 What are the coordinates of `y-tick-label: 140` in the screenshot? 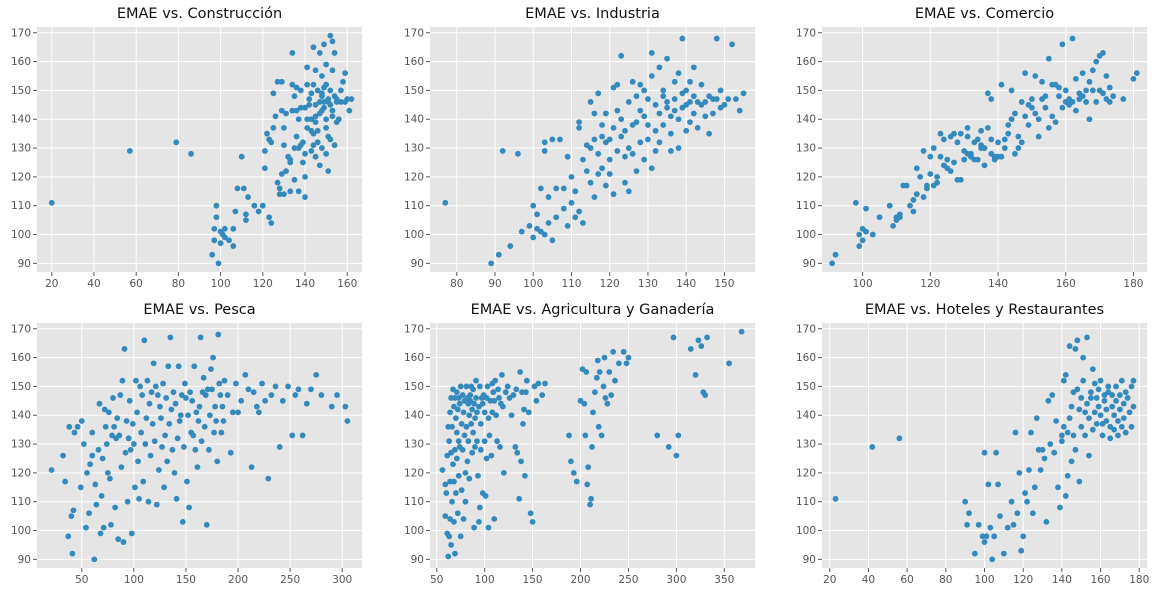 It's located at (414, 120).